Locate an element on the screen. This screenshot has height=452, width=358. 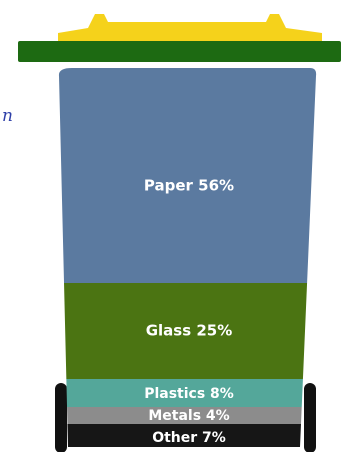
segment-metals is located at coordinates (187, 415).